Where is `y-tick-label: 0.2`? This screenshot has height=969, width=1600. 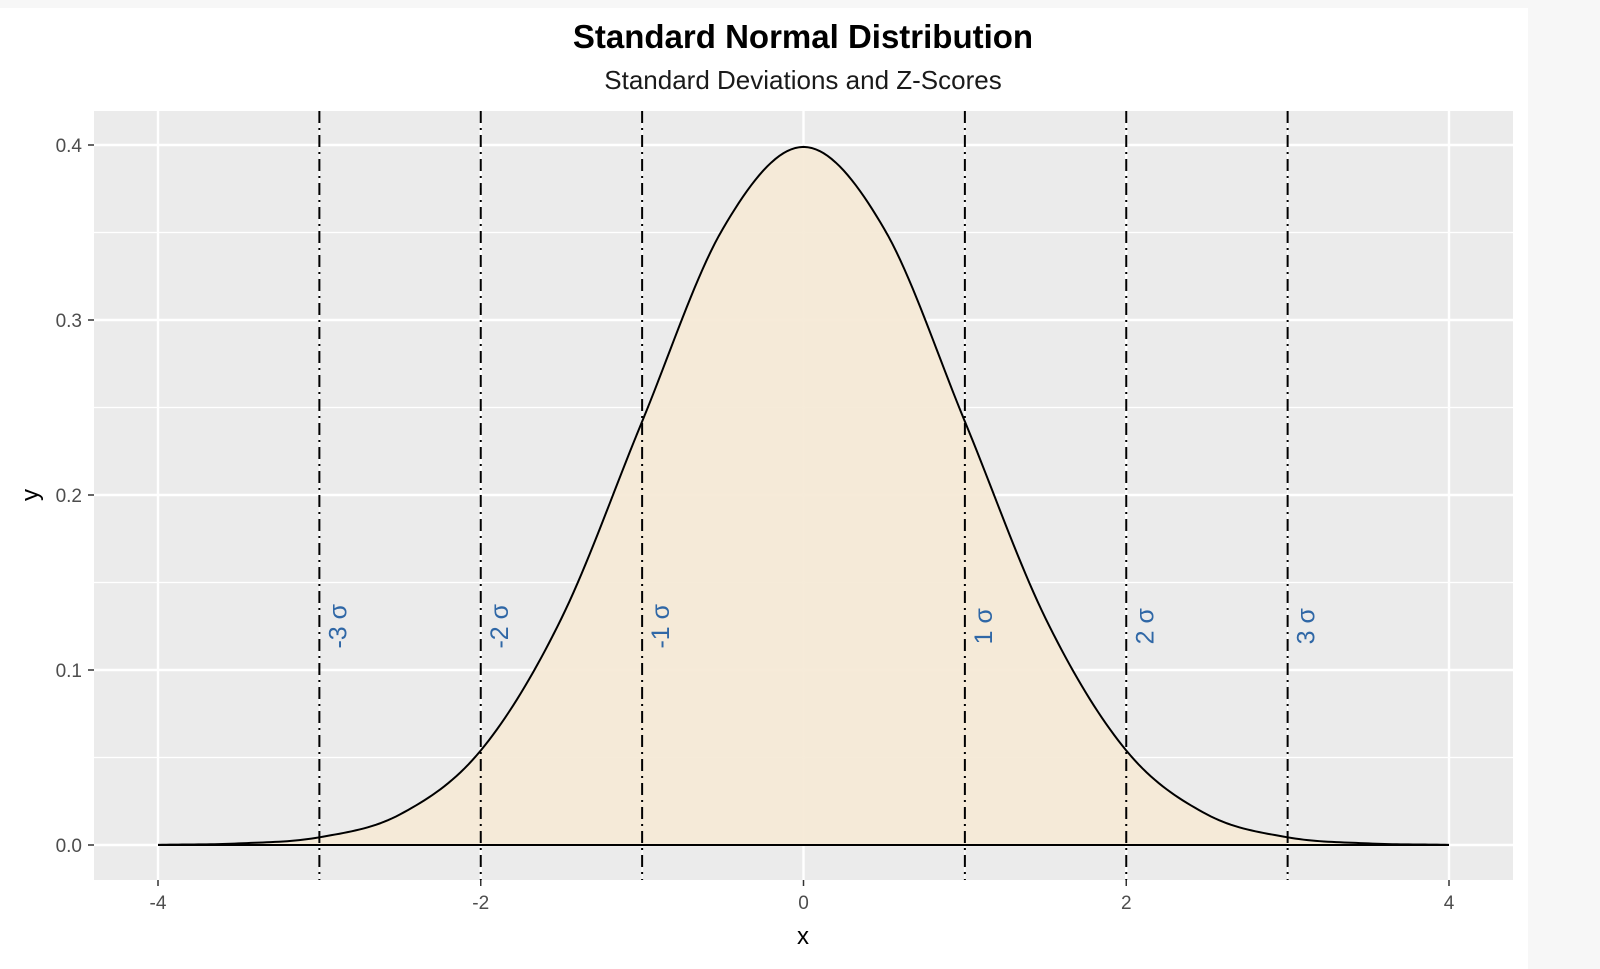
y-tick-label: 0.2 is located at coordinates (69, 496).